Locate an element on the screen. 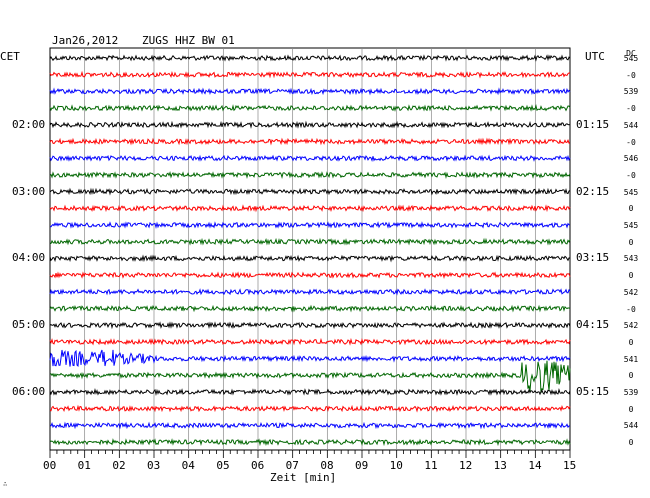 The width and height of the screenshot is (650, 498). left-hour-label: 04:00 is located at coordinates (29, 258).